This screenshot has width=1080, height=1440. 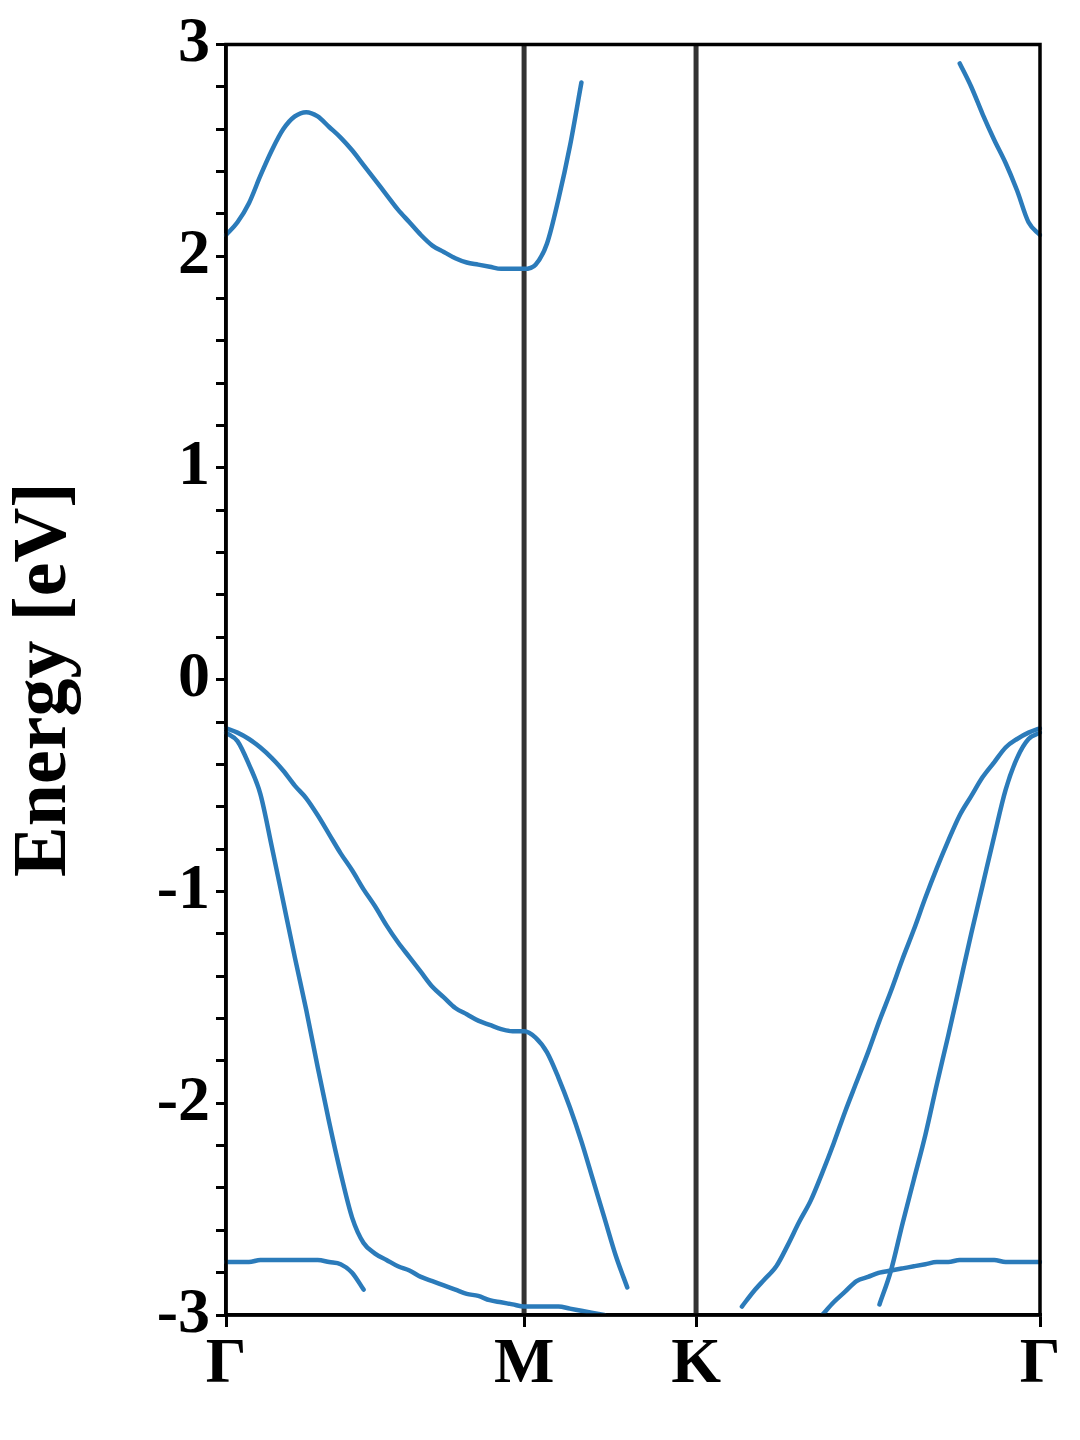 What do you see at coordinates (194, 251) in the screenshot?
I see `y-tick-label: 2` at bounding box center [194, 251].